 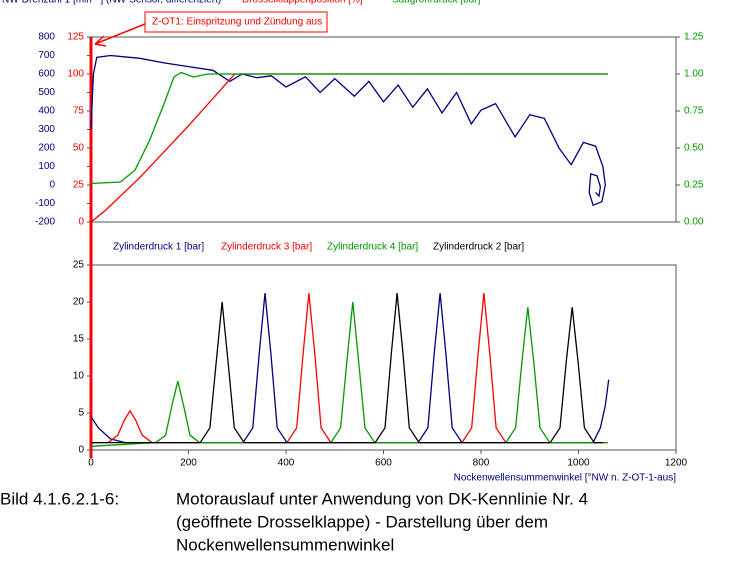 I want to click on y-tick-label: 10, so click(x=79, y=376).